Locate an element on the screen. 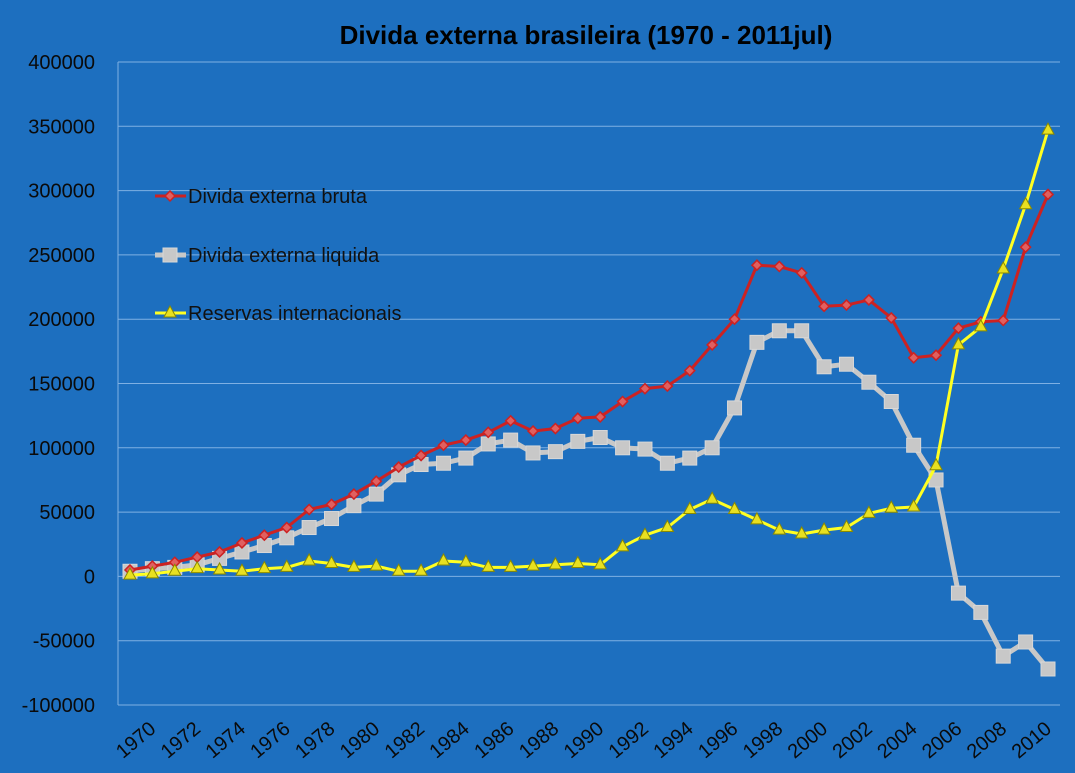  x-tick-label: 1984 is located at coordinates (449, 740).